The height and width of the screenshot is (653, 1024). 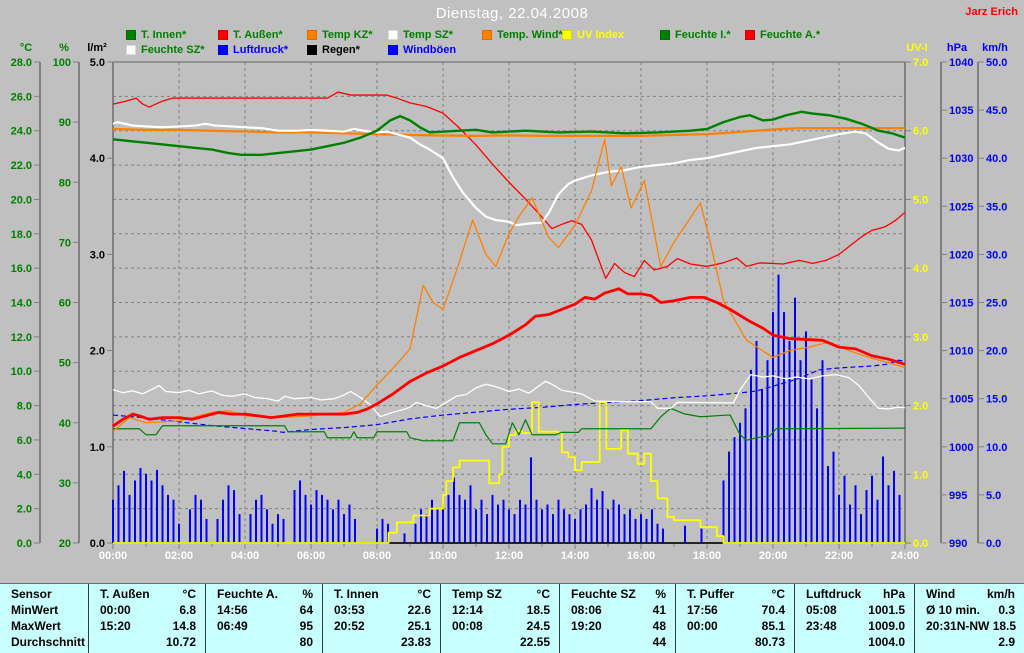 I want to click on x-tick-label: 02:00, so click(x=179, y=556).